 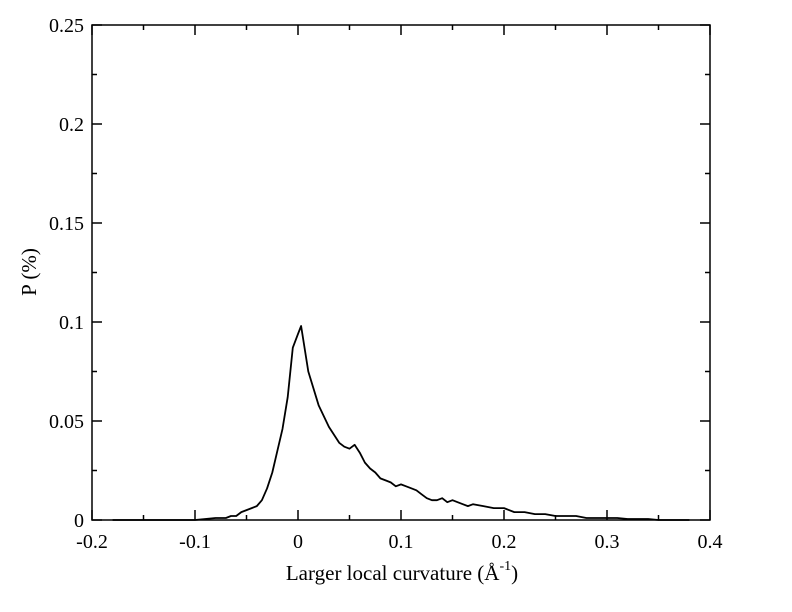 What do you see at coordinates (504, 542) in the screenshot?
I see `x-tick-label: 0.2` at bounding box center [504, 542].